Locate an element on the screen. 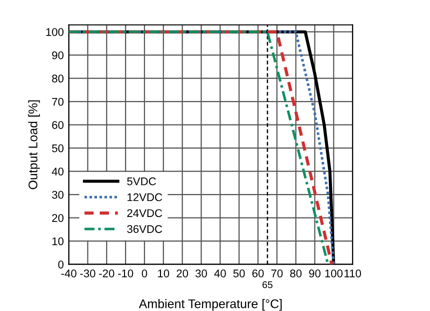 The height and width of the screenshot is (311, 430). x-tick-label: 80 is located at coordinates (296, 274).